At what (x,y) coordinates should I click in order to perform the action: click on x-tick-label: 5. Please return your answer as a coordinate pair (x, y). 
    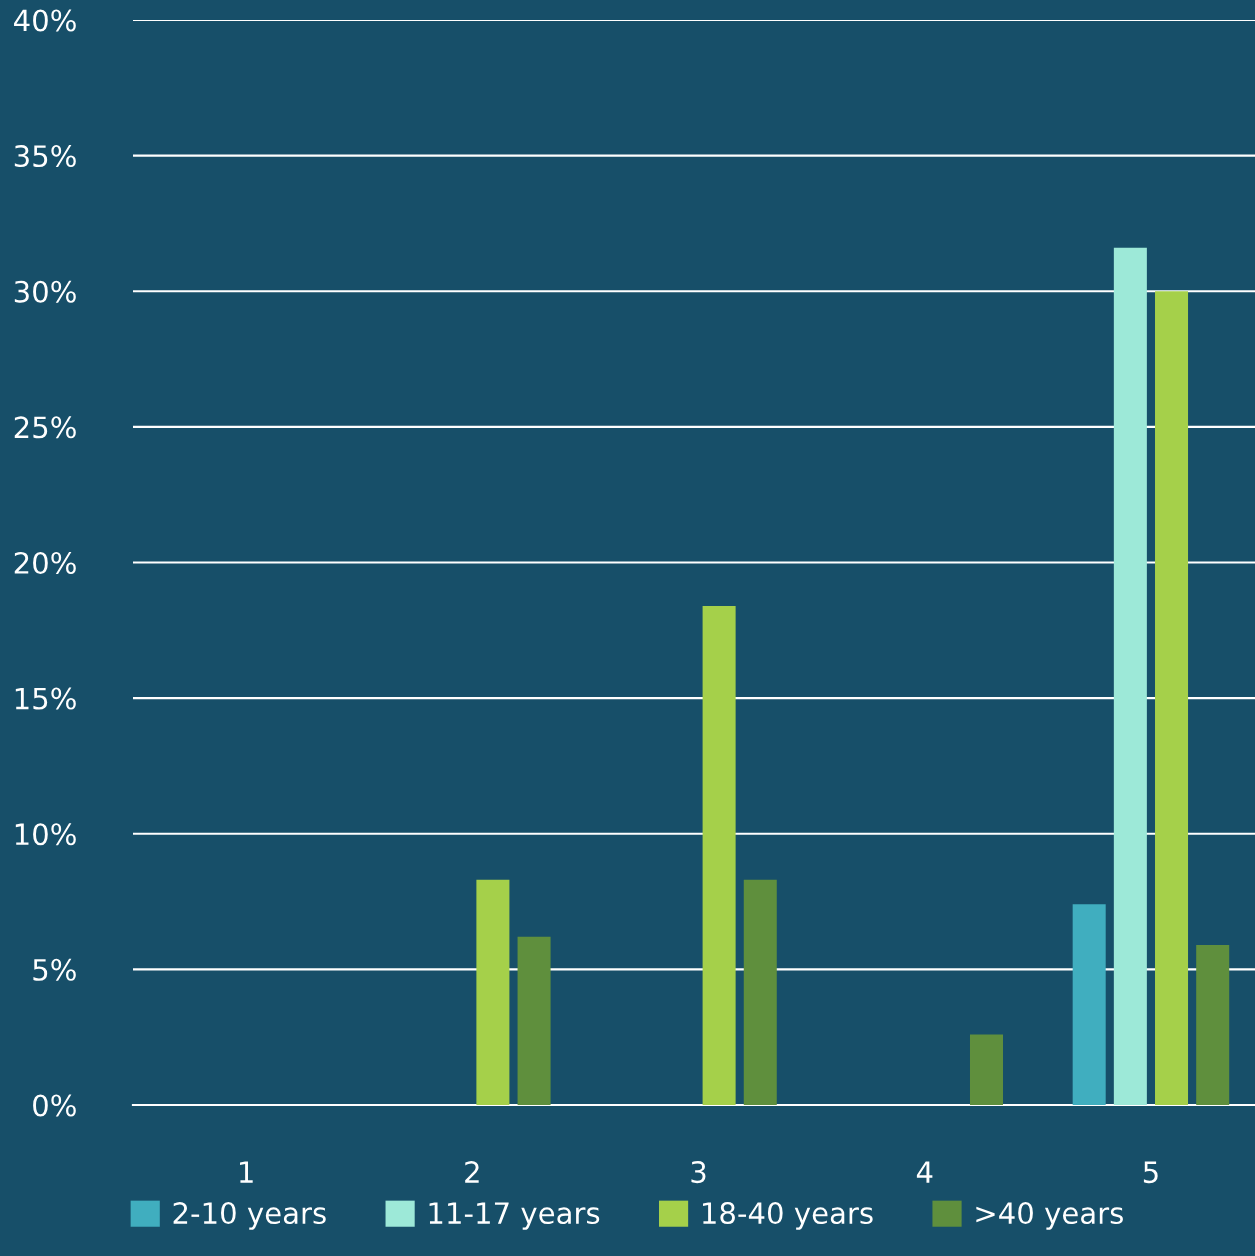
    Looking at the image, I should click on (1150, 1172).